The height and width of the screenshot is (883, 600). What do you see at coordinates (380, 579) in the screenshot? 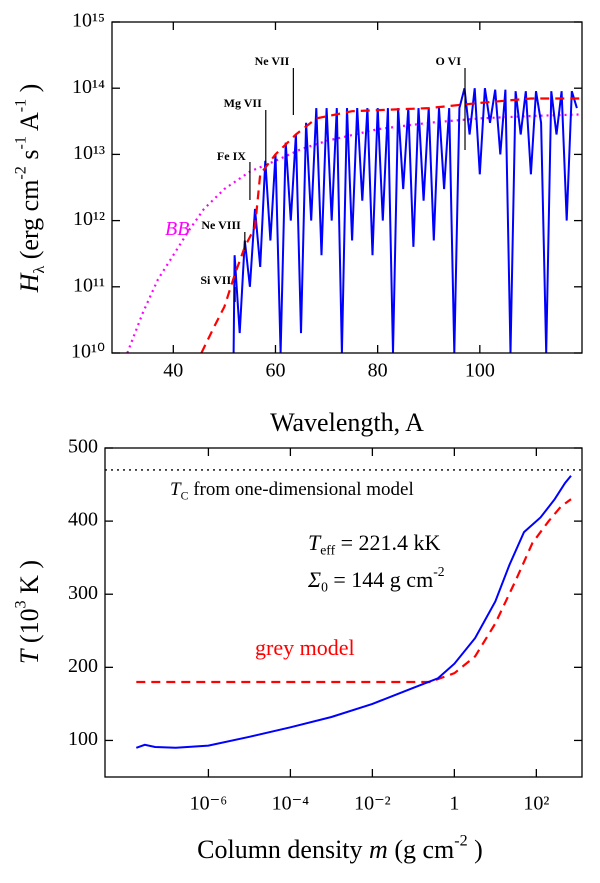
I see `annotation-part: = 144 g cm` at bounding box center [380, 579].